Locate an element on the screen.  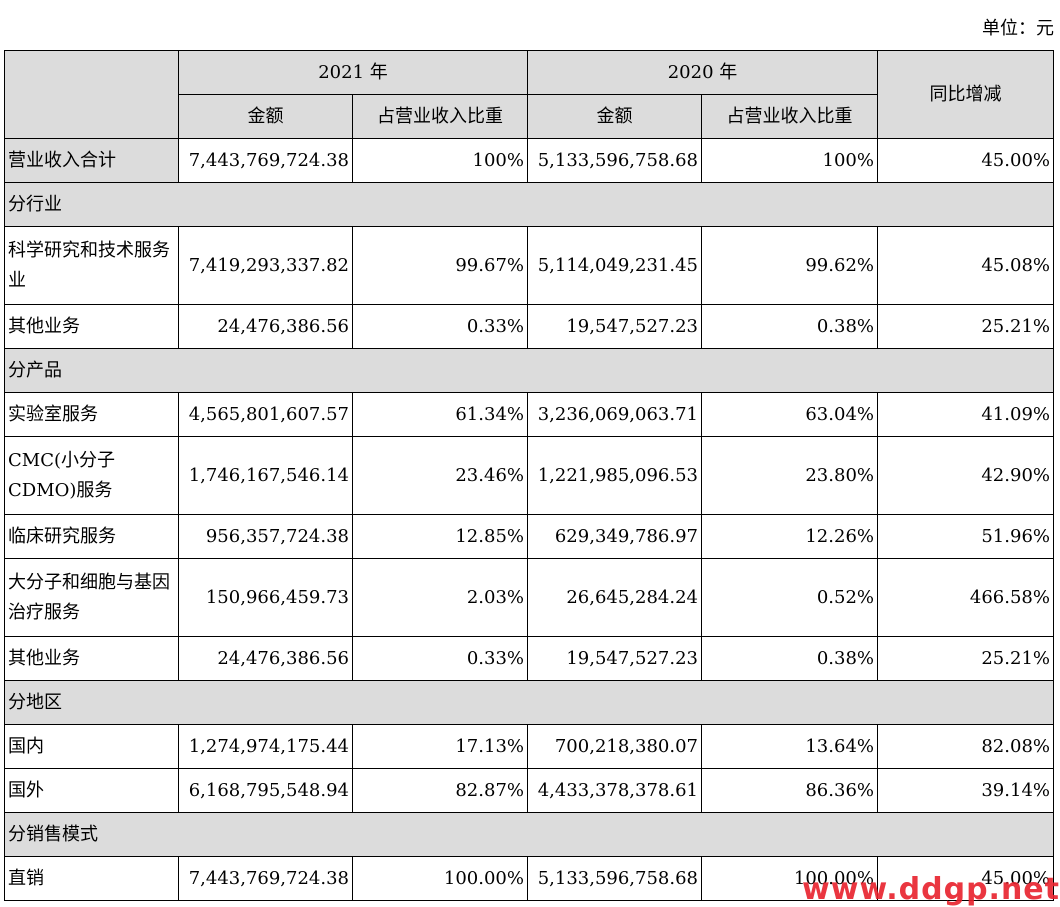
header-yoy: 同比增减 is located at coordinates (965, 94).